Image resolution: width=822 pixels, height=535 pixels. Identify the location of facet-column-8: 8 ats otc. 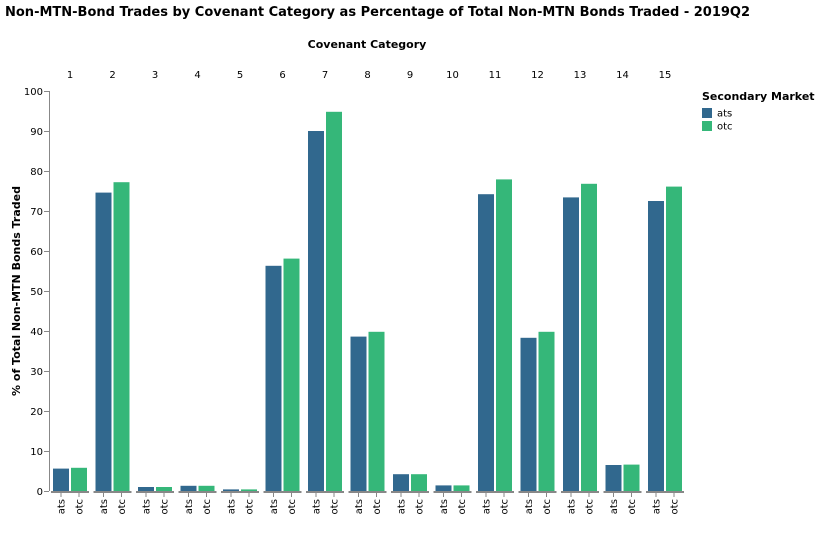
(367, 292).